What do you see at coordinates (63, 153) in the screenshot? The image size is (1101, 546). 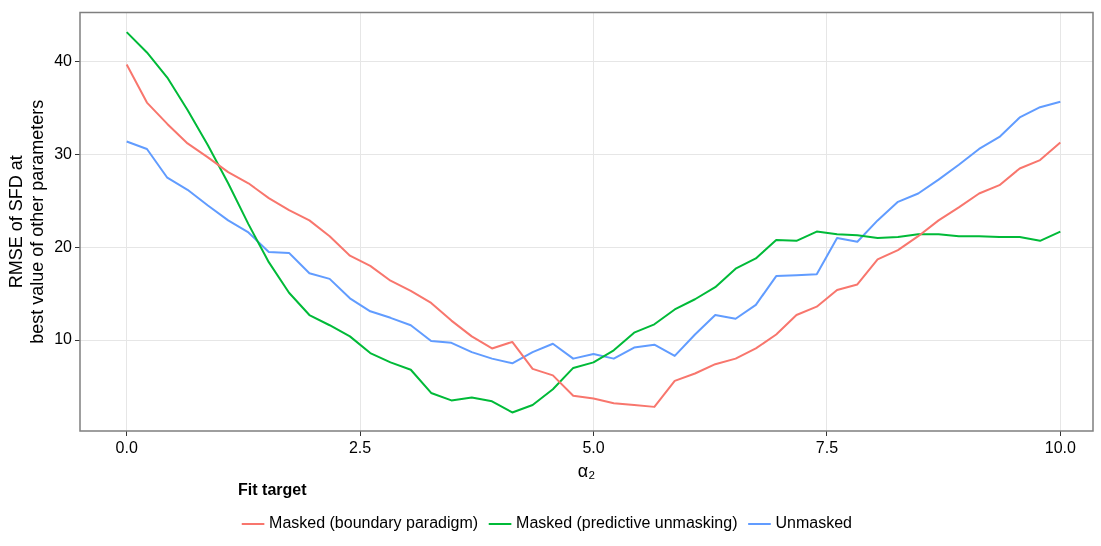 I see `y-tick-label: 30` at bounding box center [63, 153].